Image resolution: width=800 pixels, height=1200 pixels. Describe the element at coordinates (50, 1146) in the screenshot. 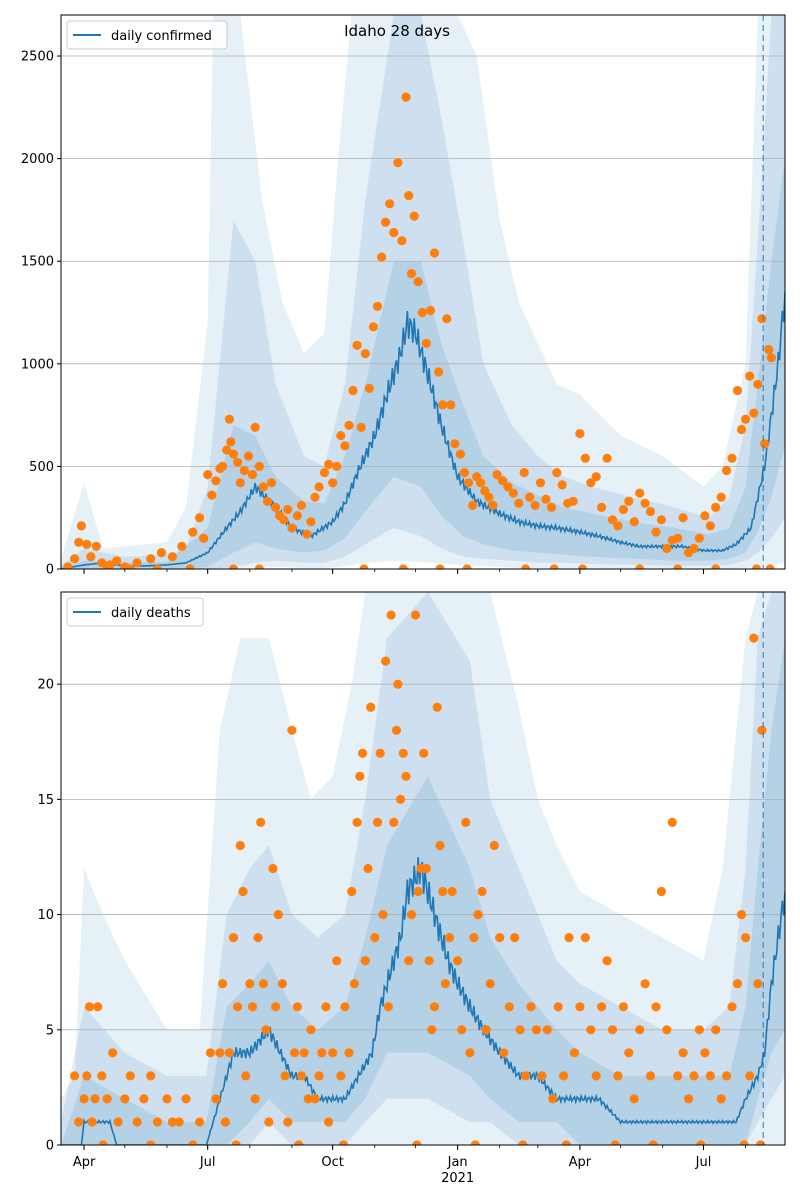

I see `y-tick-label: 0` at that location.